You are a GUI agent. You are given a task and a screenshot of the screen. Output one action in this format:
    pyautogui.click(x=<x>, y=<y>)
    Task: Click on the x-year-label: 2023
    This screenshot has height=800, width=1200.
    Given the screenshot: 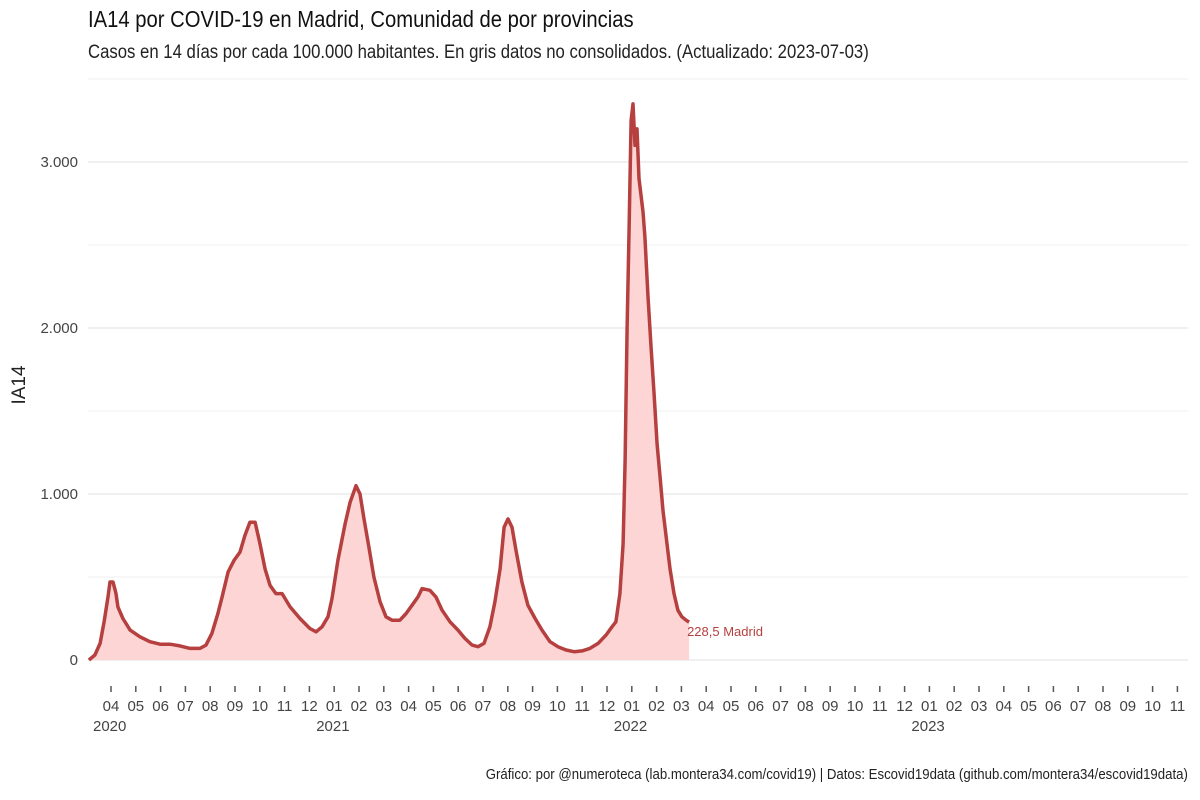 What is the action you would take?
    pyautogui.click(x=927, y=726)
    